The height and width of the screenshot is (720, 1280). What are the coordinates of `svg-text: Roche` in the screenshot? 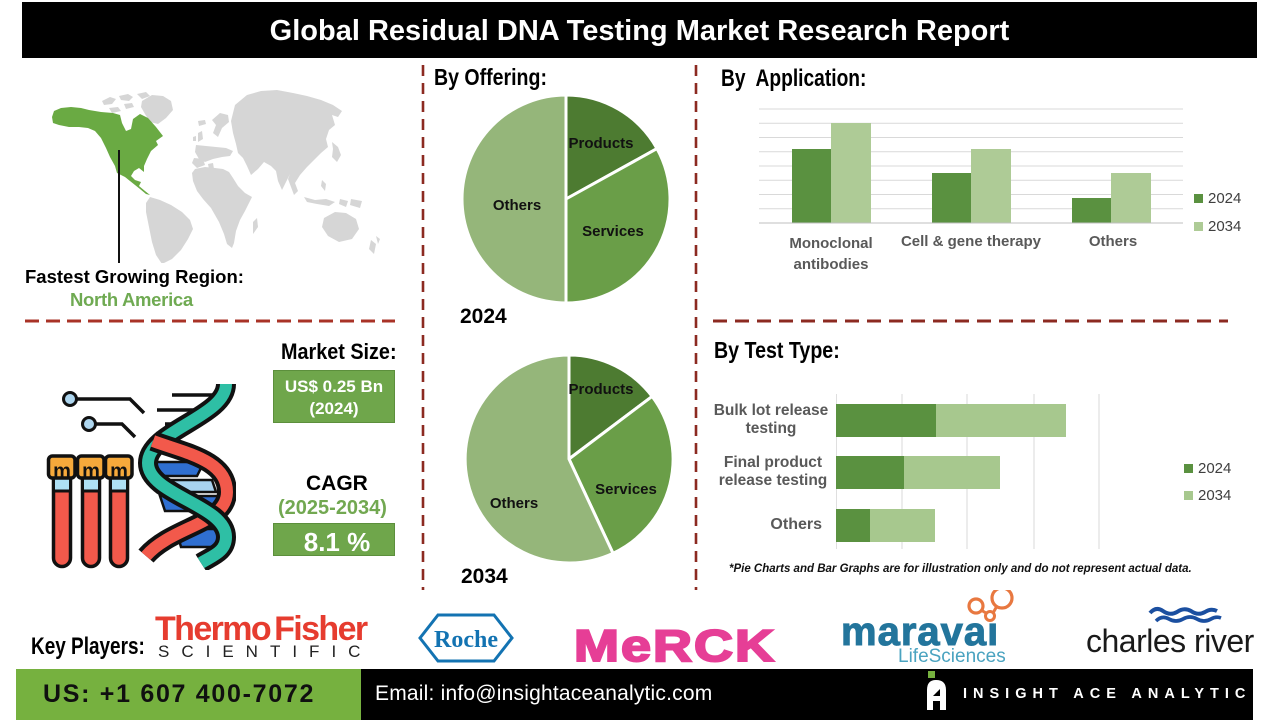 It's located at (466, 640).